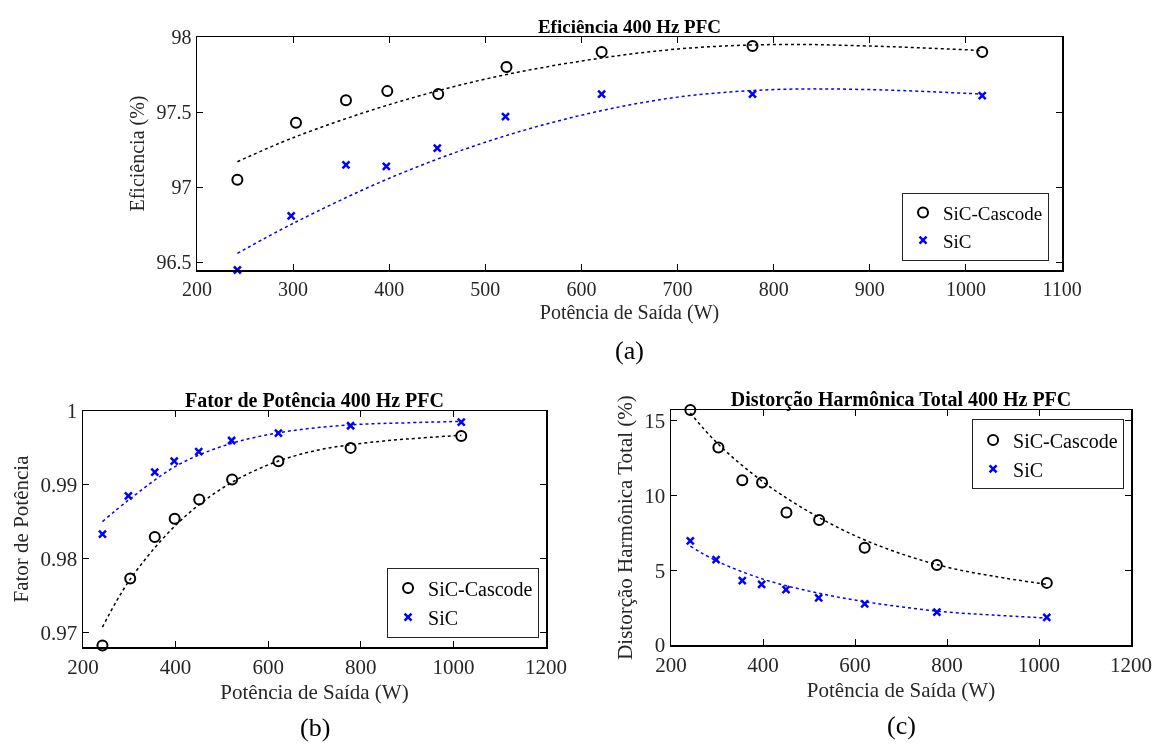  Describe the element at coordinates (181, 37) in the screenshot. I see `y-tick-label: 98` at that location.